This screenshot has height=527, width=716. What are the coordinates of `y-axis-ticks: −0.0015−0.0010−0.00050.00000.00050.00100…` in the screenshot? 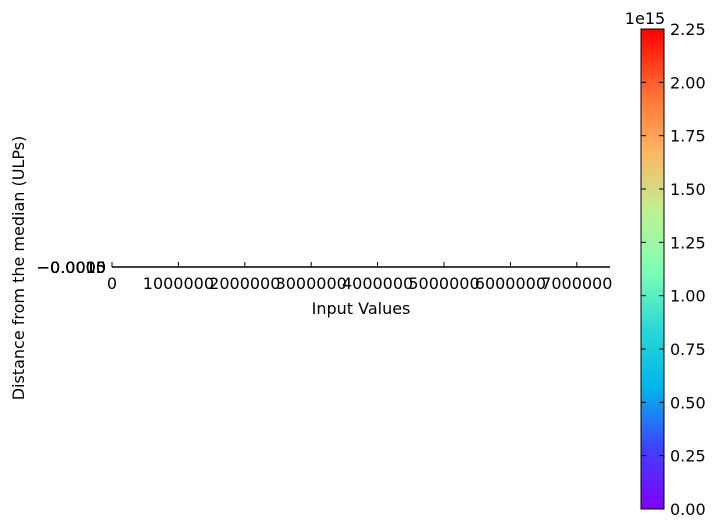 It's located at (77, 267).